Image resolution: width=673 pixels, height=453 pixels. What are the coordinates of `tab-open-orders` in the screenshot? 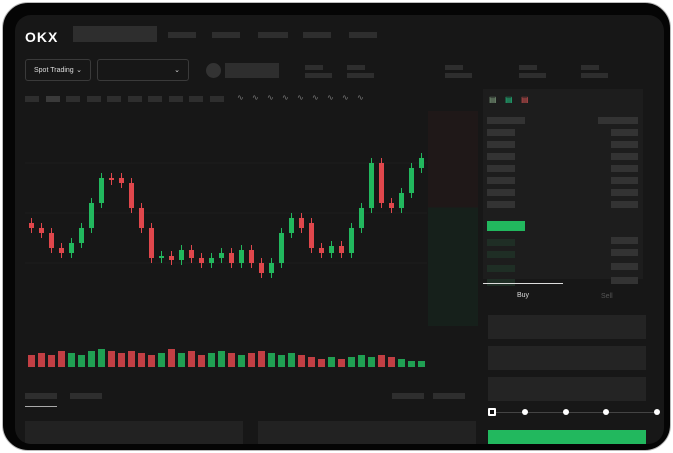 It's located at (41, 396).